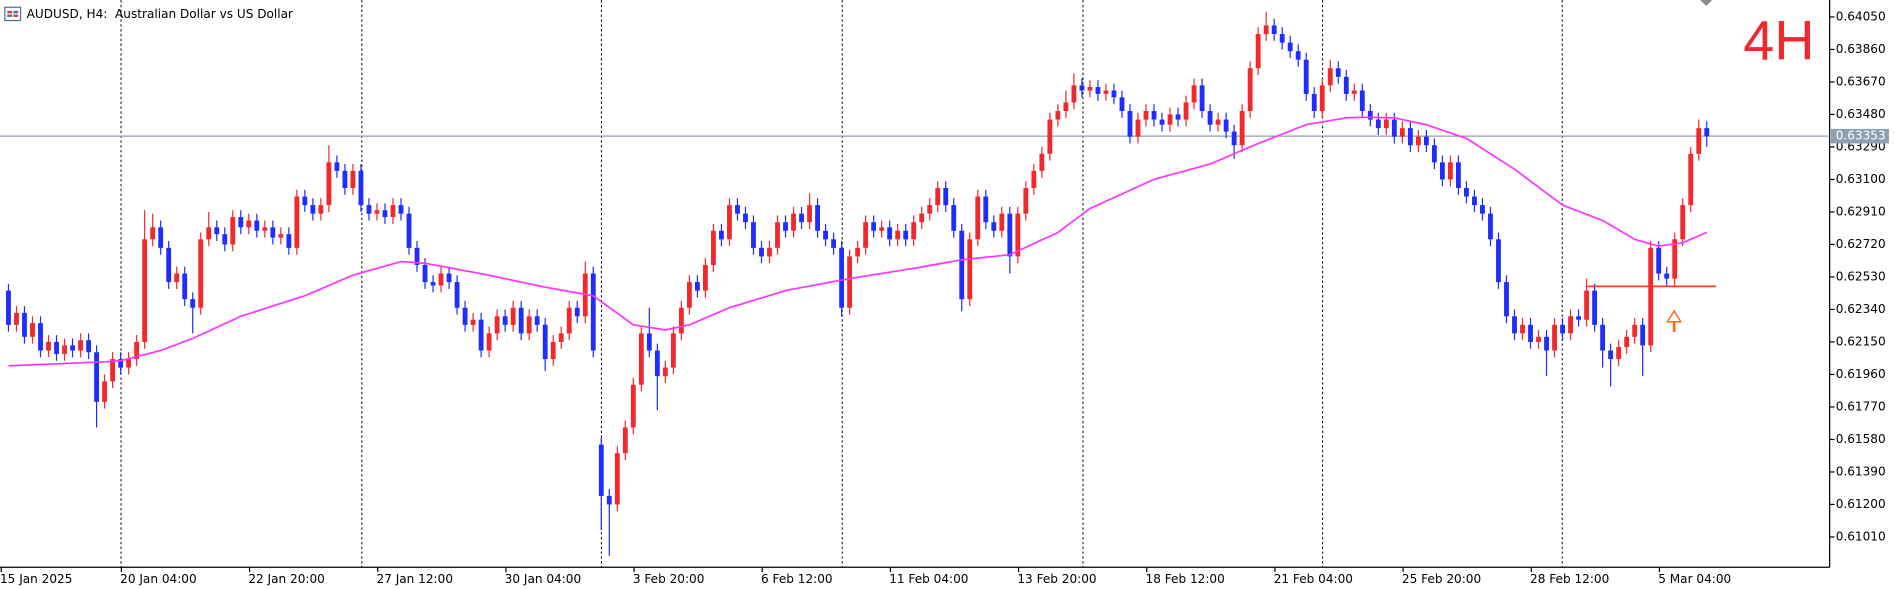 The height and width of the screenshot is (589, 1895). What do you see at coordinates (1778, 40) in the screenshot?
I see `timeframe-annotation: 4H` at bounding box center [1778, 40].